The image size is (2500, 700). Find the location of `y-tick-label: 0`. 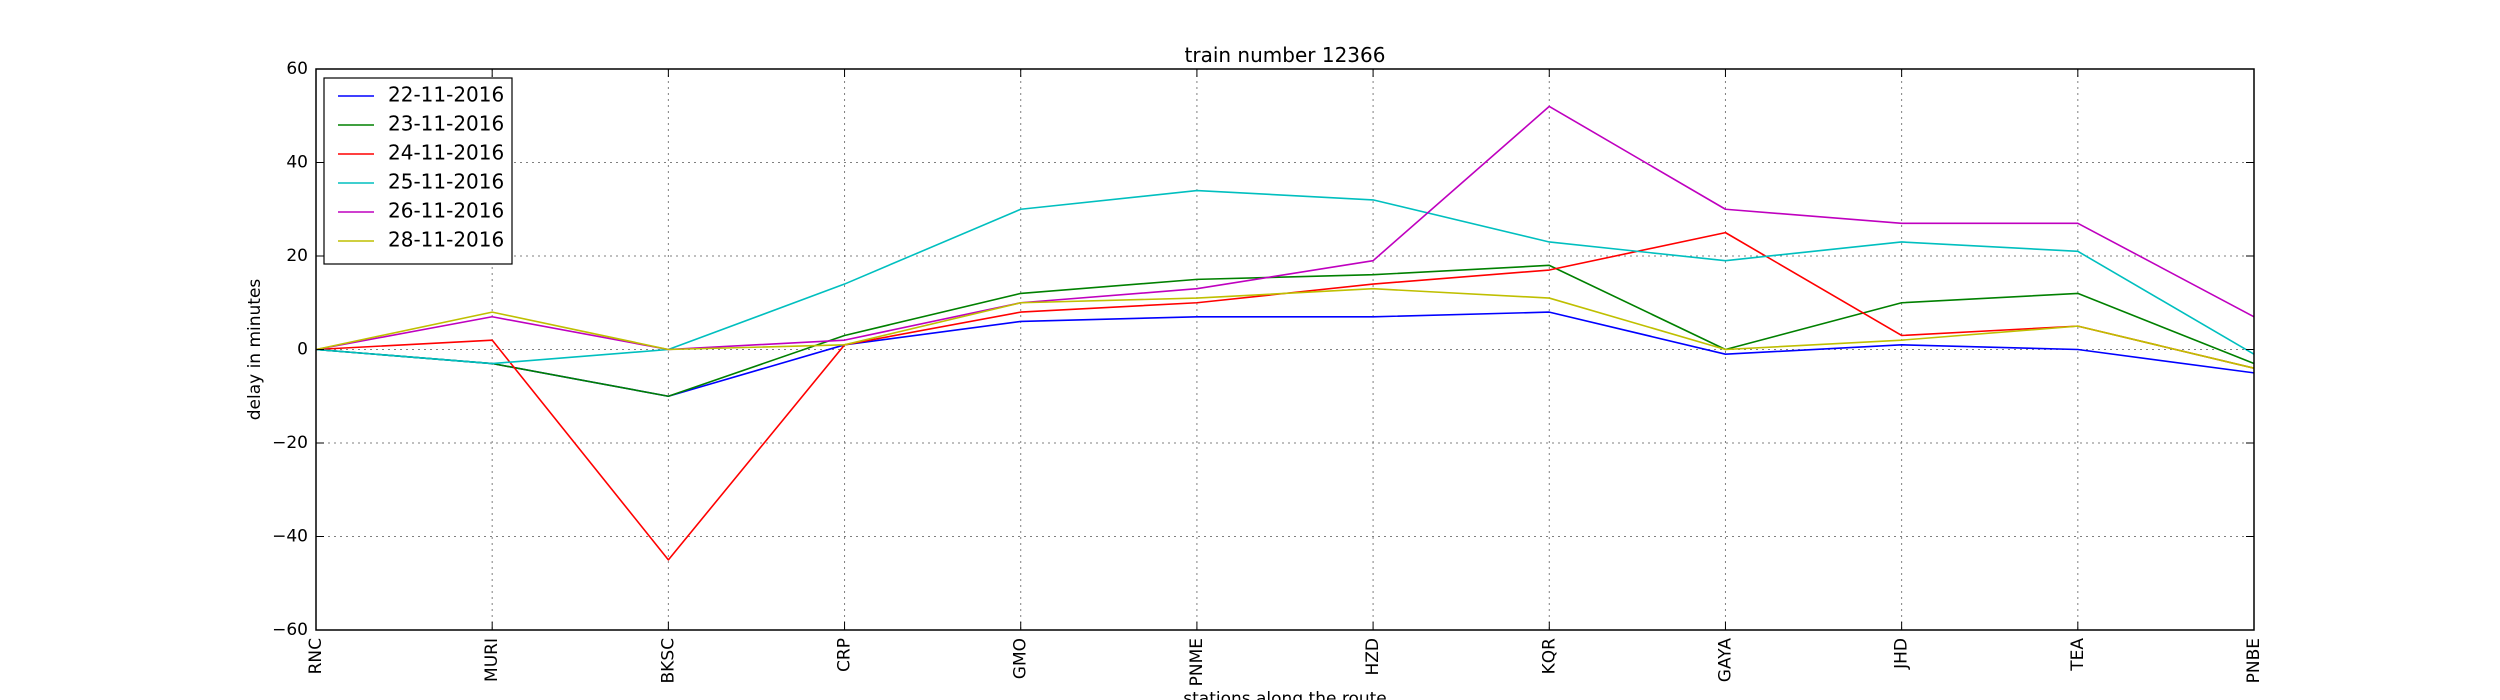

y-tick-label: 0 is located at coordinates (302, 350).